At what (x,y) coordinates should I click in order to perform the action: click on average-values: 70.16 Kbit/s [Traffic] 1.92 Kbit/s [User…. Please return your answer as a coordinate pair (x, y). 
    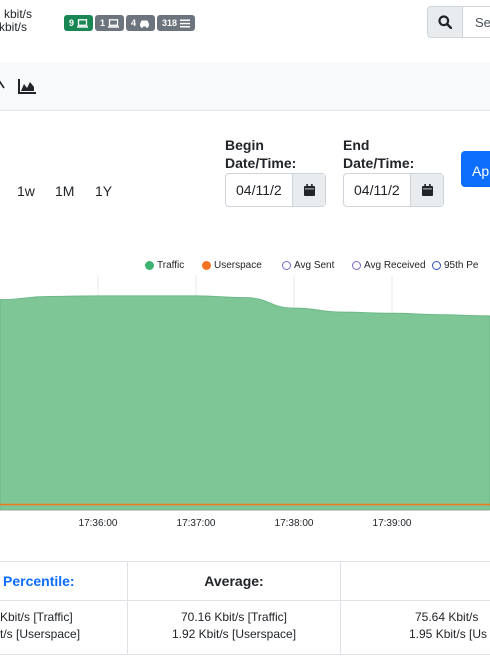
    Looking at the image, I should click on (234, 622).